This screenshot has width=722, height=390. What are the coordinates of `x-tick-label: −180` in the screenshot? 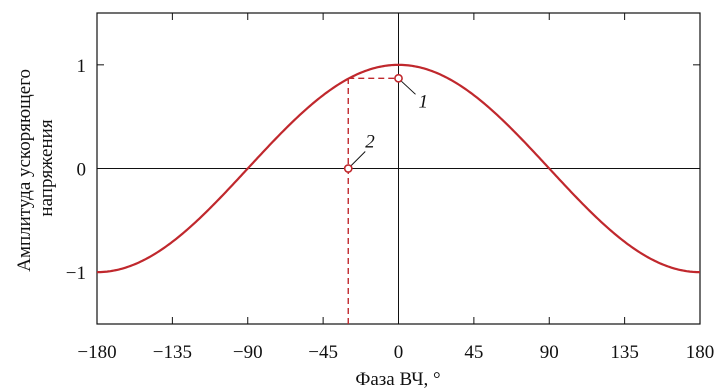 It's located at (96, 352).